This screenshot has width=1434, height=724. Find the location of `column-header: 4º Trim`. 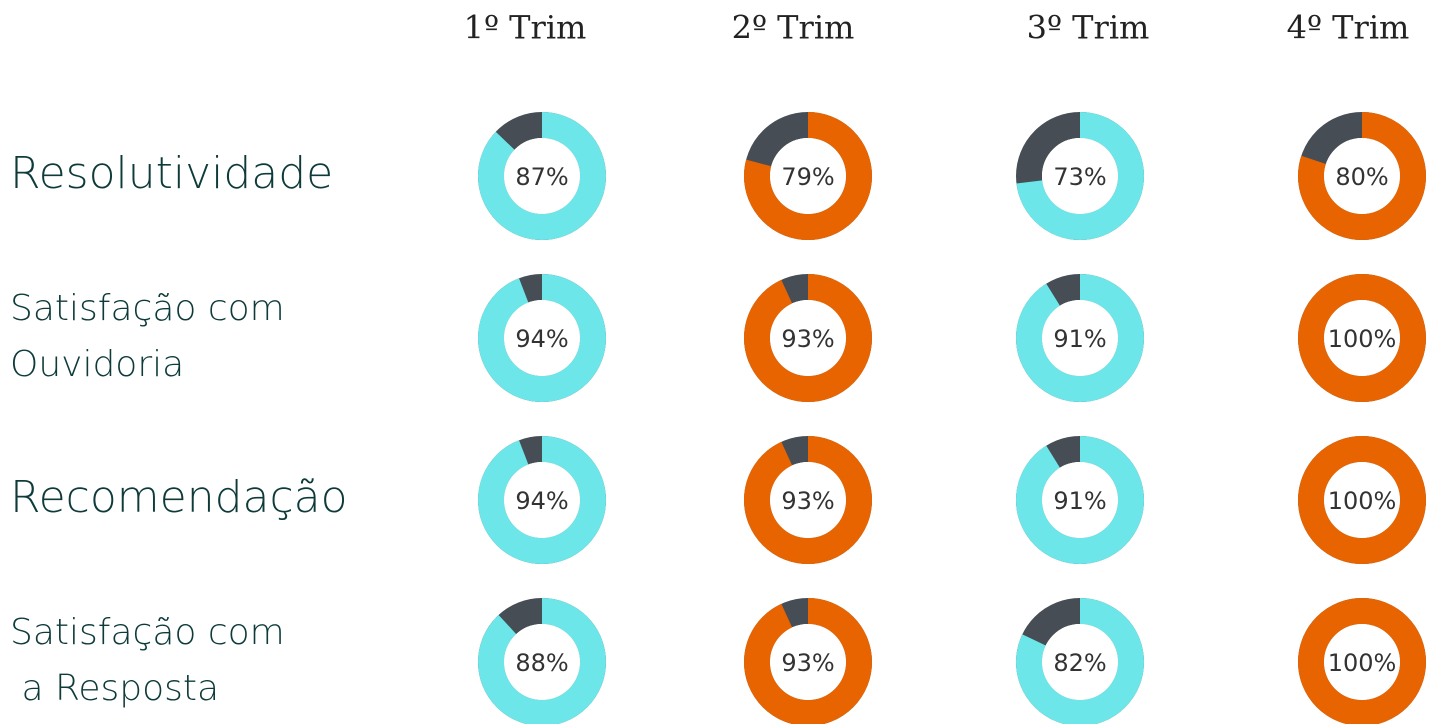

column-header: 4º Trim is located at coordinates (1348, 28).